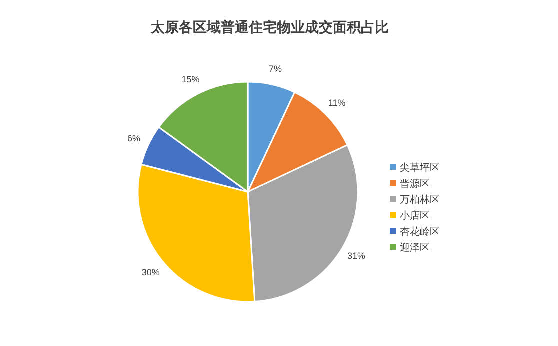  I want to click on data-label: 6%, so click(133, 138).